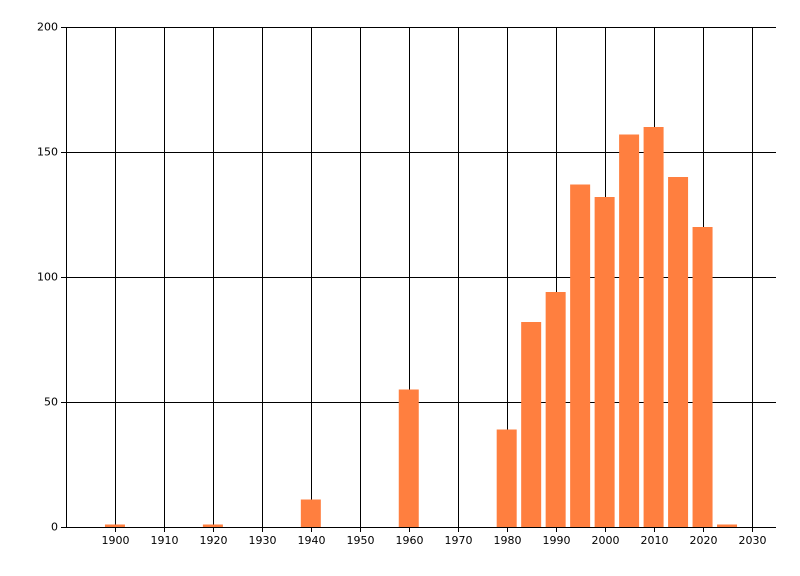 This screenshot has height=576, width=800. I want to click on y-tick-label: 200, so click(47, 27).